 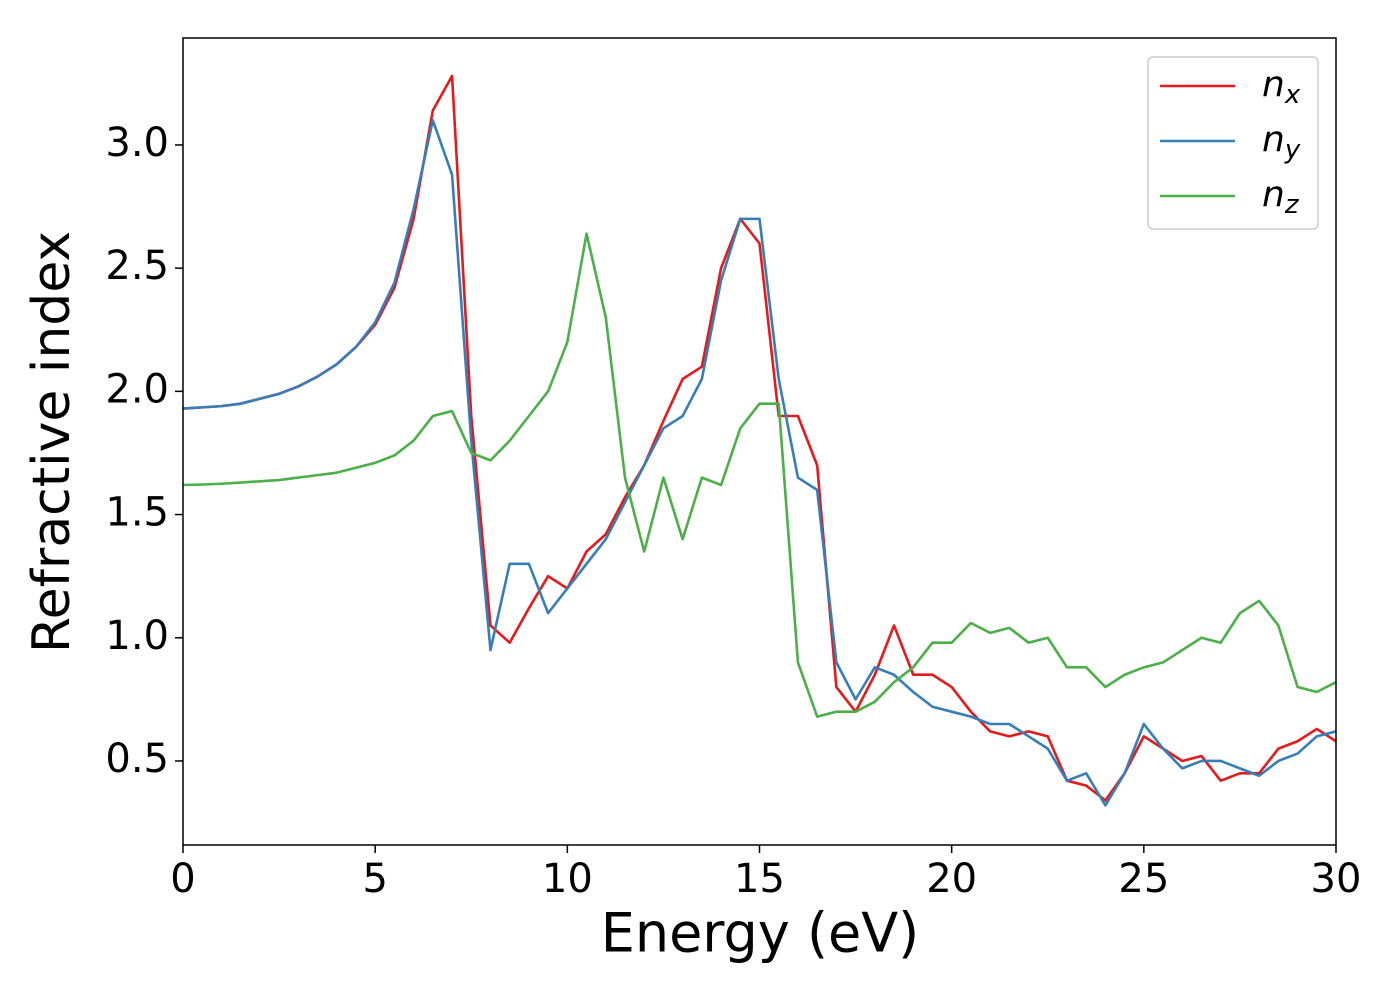 I want to click on y-axis-label: Refractive index, so click(x=52, y=442).